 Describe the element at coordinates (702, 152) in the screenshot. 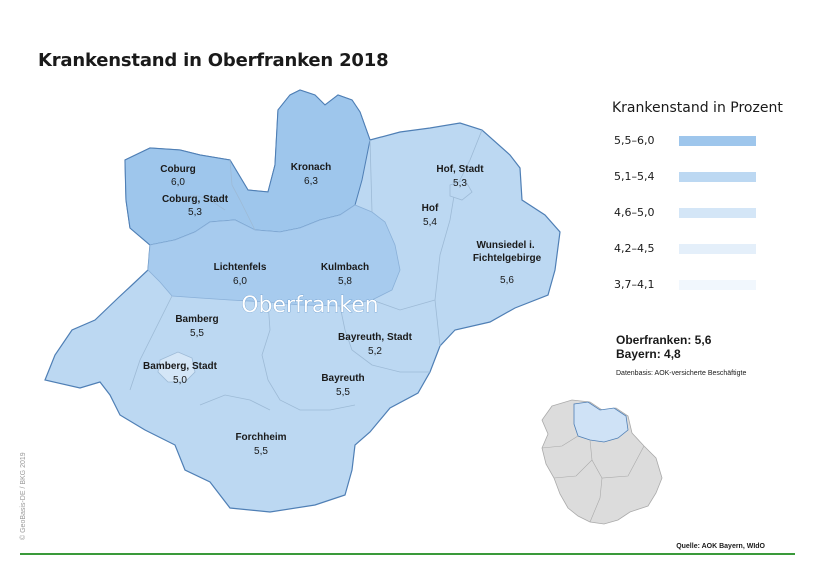

I see `legend-row: 5,5–6,0` at that location.